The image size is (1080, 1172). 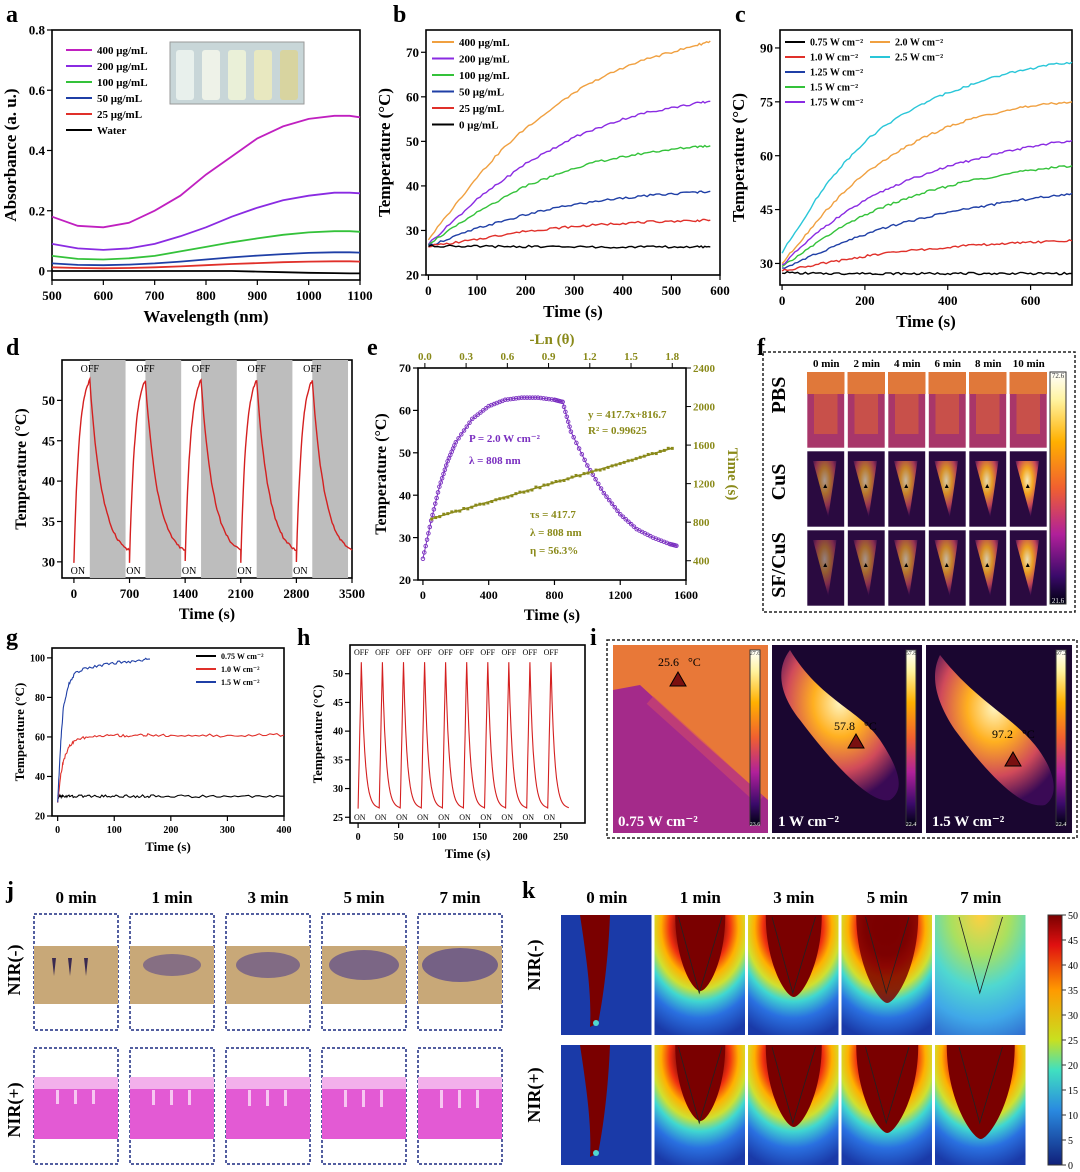 What do you see at coordinates (405, 453) in the screenshot?
I see `y-tick-label: 50` at bounding box center [405, 453].